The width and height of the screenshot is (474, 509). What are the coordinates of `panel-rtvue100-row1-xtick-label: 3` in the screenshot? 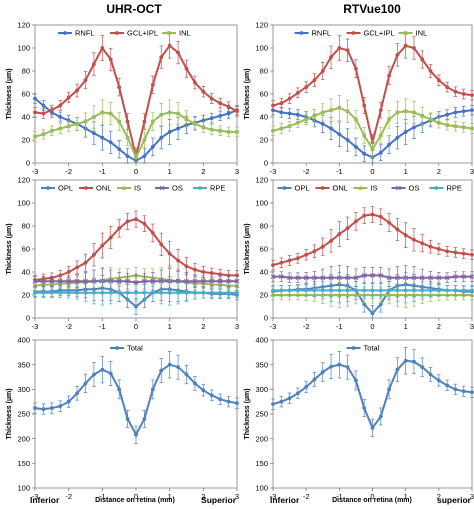 It's located at (472, 171).